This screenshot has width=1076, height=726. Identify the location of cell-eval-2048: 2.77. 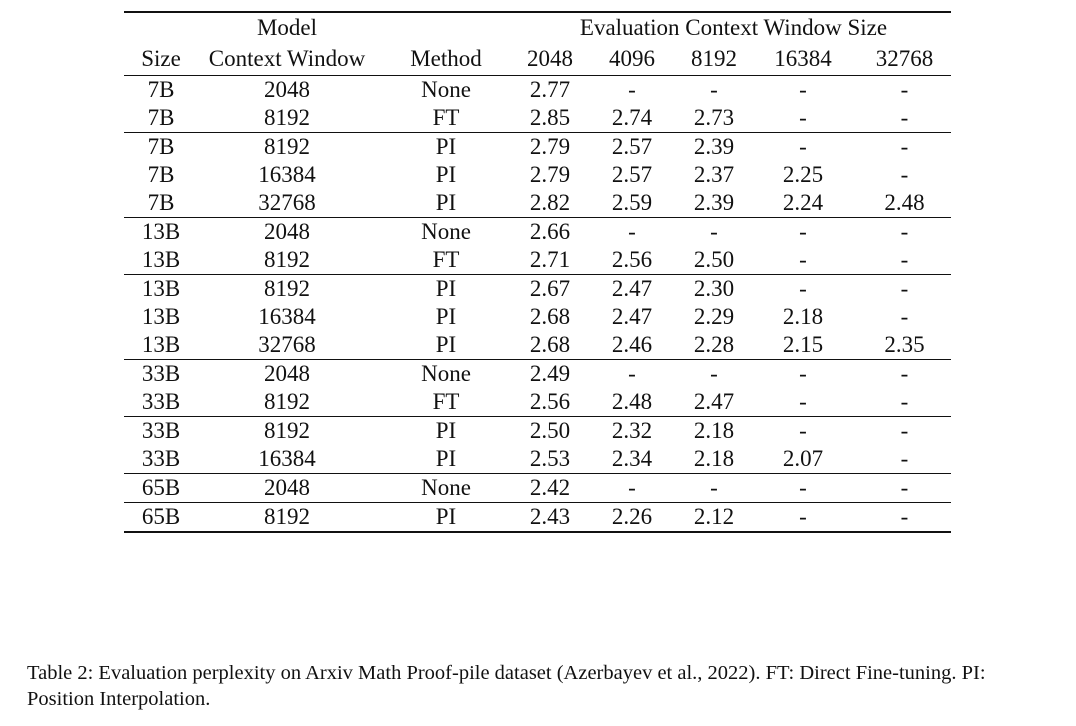
(550, 89).